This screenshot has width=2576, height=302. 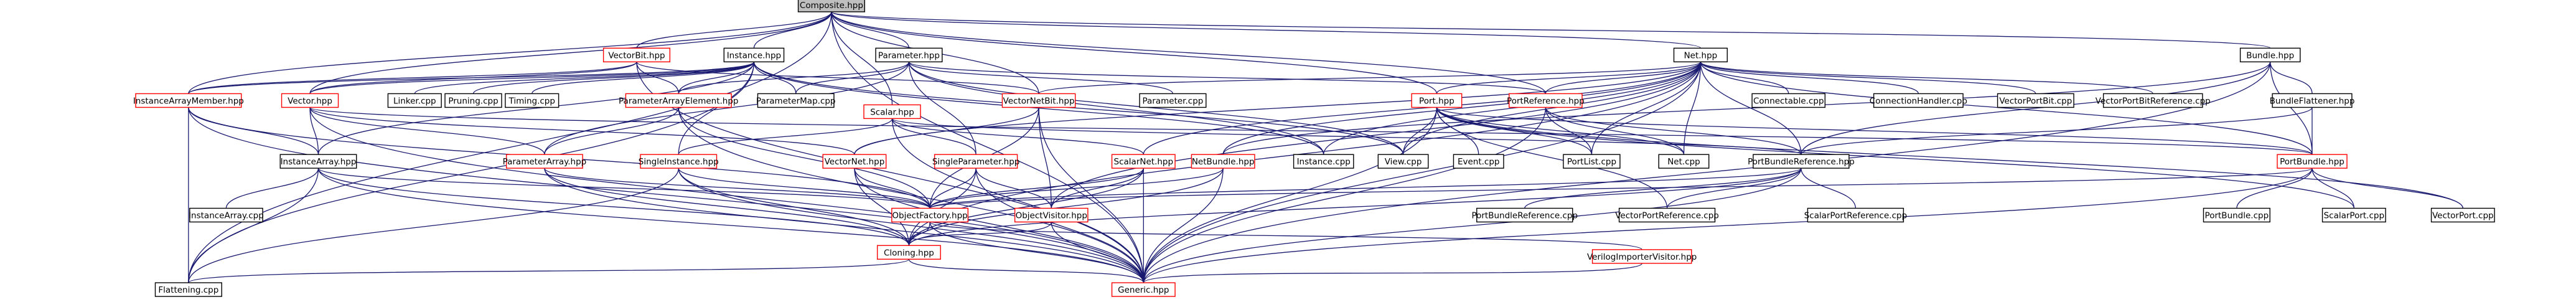 I want to click on node-connectionhandler: ConnectionHandler.cpp, so click(x=1918, y=101).